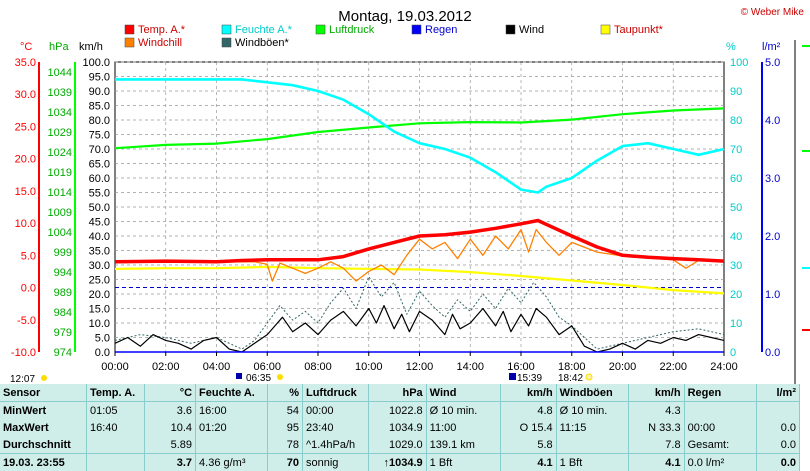 This screenshot has width=810, height=471. What do you see at coordinates (656, 427) in the screenshot?
I see `stats-cell: N 33.3` at bounding box center [656, 427].